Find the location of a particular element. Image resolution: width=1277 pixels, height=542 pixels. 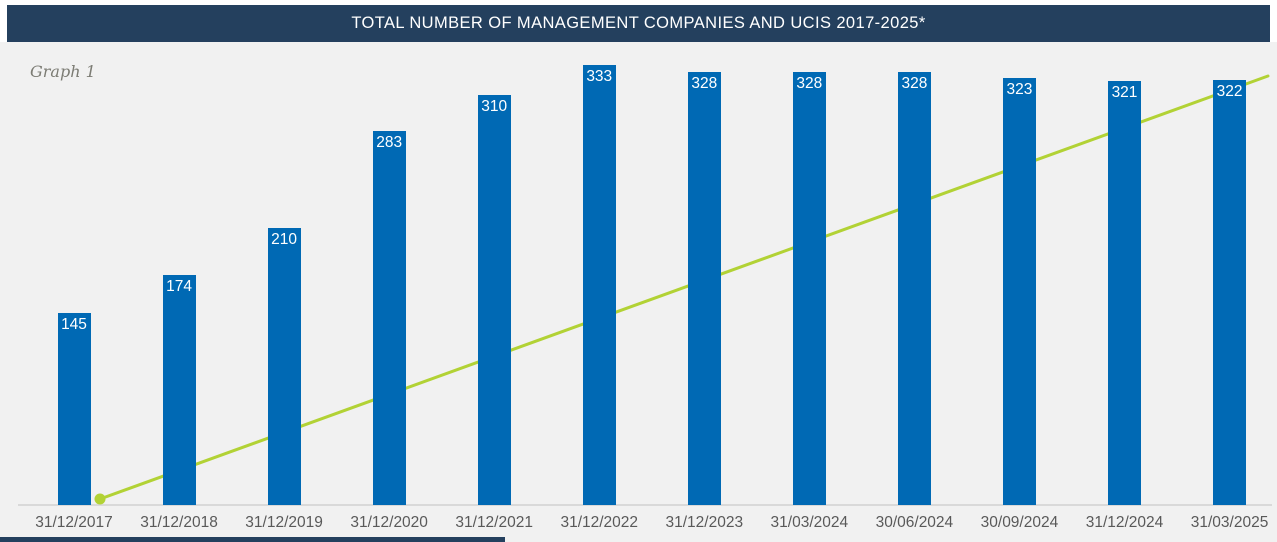

bar-value-label: 210 is located at coordinates (284, 239).